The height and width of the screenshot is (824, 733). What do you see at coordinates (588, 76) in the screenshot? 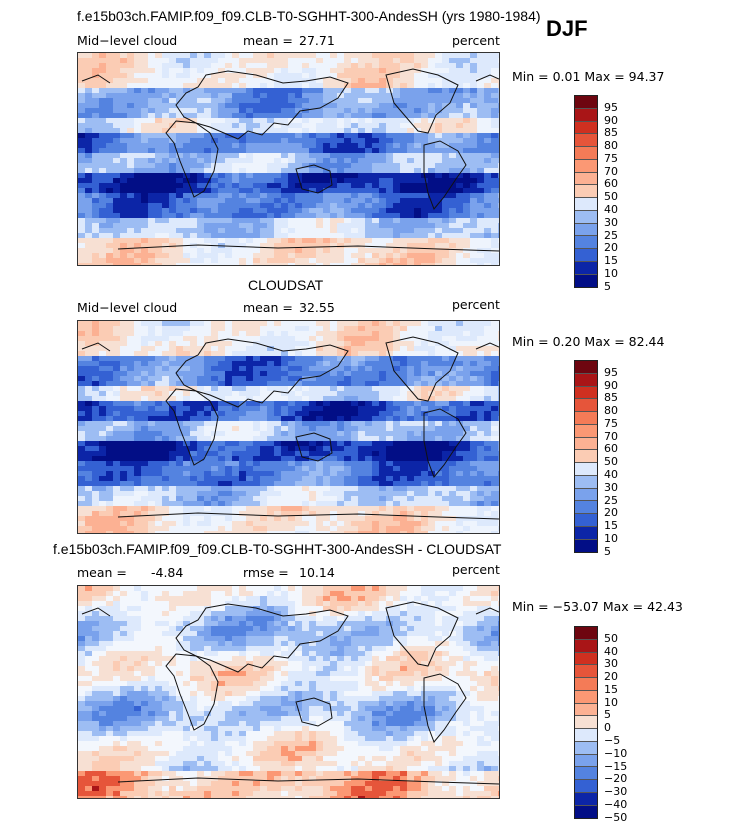
I see `panel1-minmax: Min = 0.01 Max = 94.37` at bounding box center [588, 76].